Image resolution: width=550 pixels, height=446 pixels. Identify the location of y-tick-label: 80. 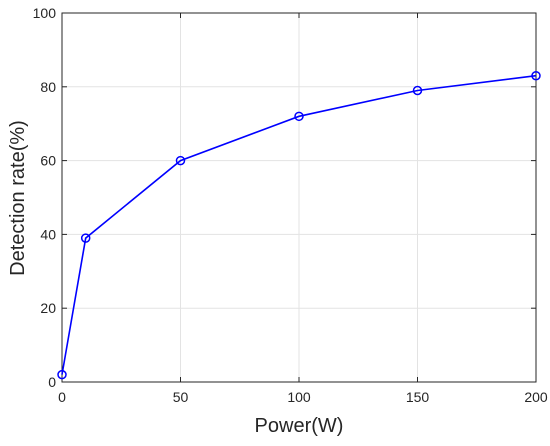
(48, 87).